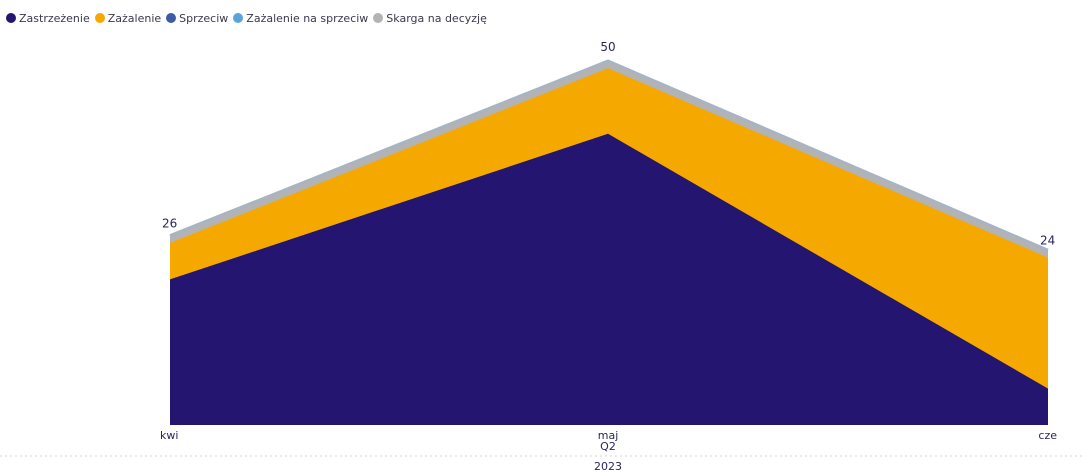 The width and height of the screenshot is (1082, 473). I want to click on legend-item-3: Sprzeciw, so click(197, 18).